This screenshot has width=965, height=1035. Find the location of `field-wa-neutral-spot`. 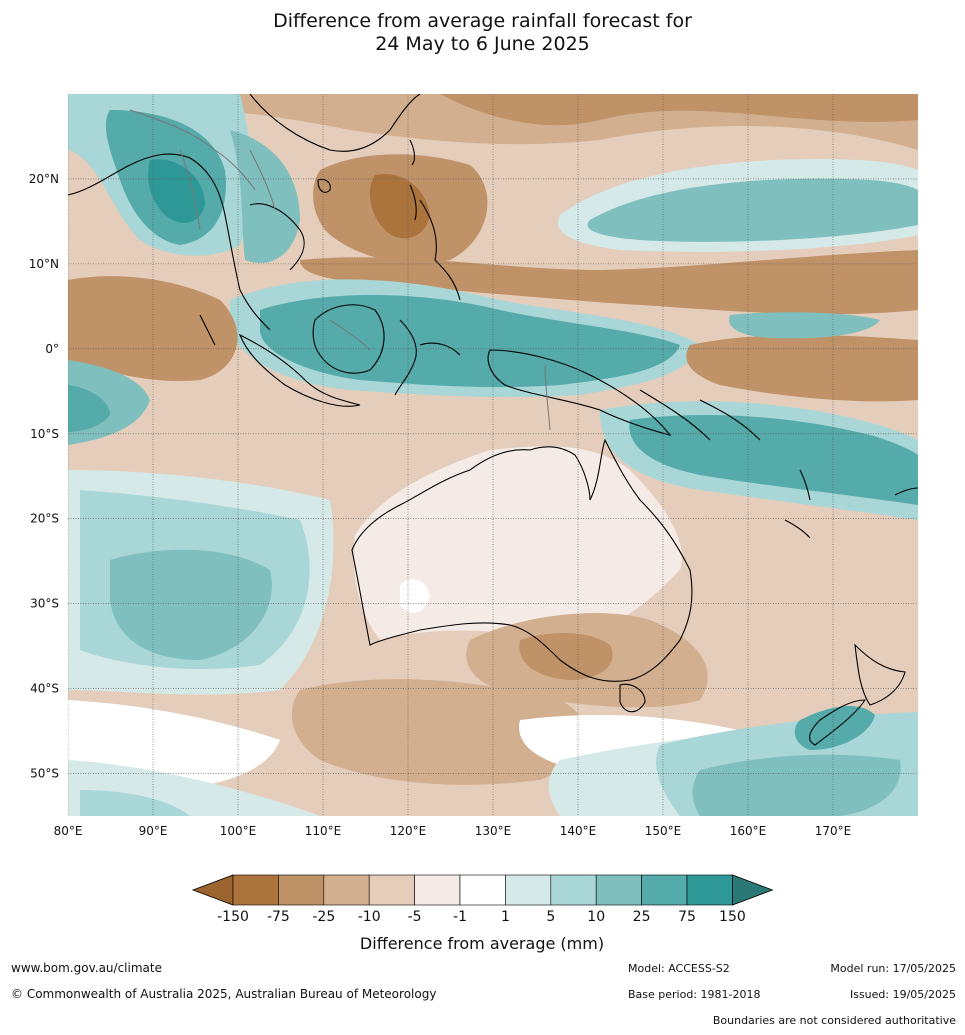

field-wa-neutral-spot is located at coordinates (415, 596).